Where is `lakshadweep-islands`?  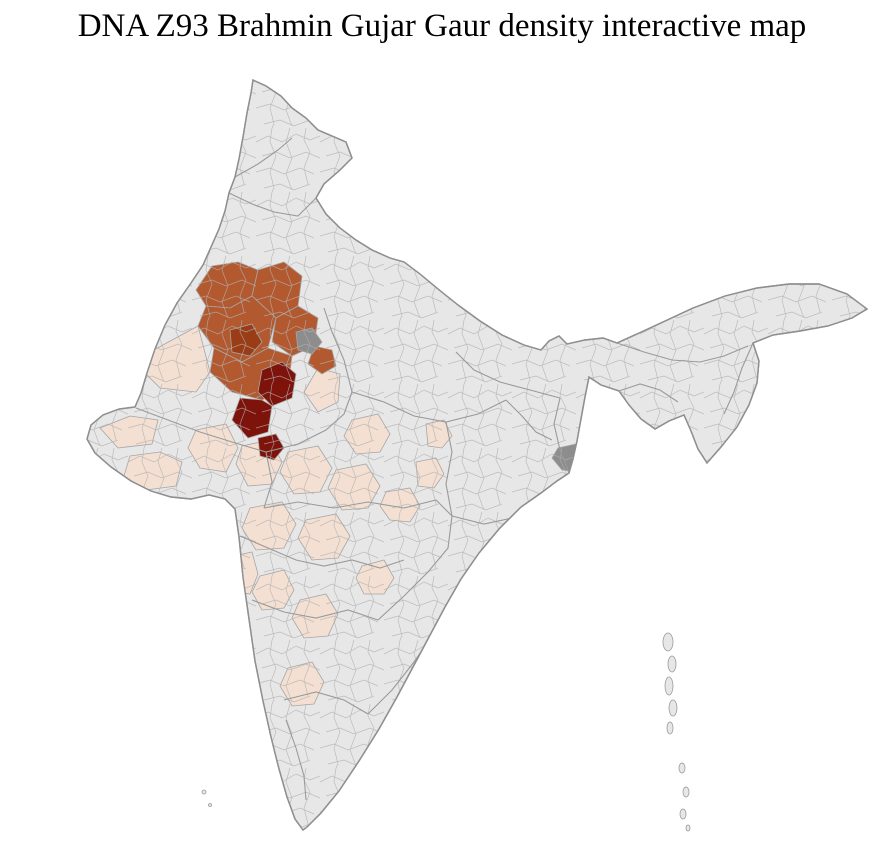
lakshadweep-islands is located at coordinates (206, 798).